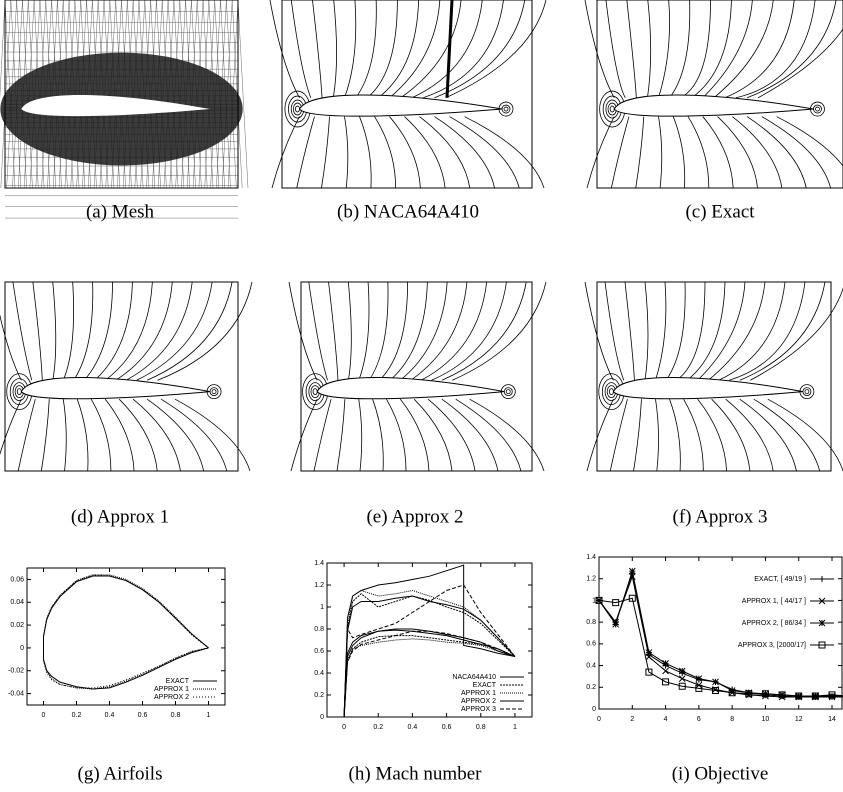 This screenshot has width=843, height=792. I want to click on caption: (e) Approx 2, so click(414, 516).